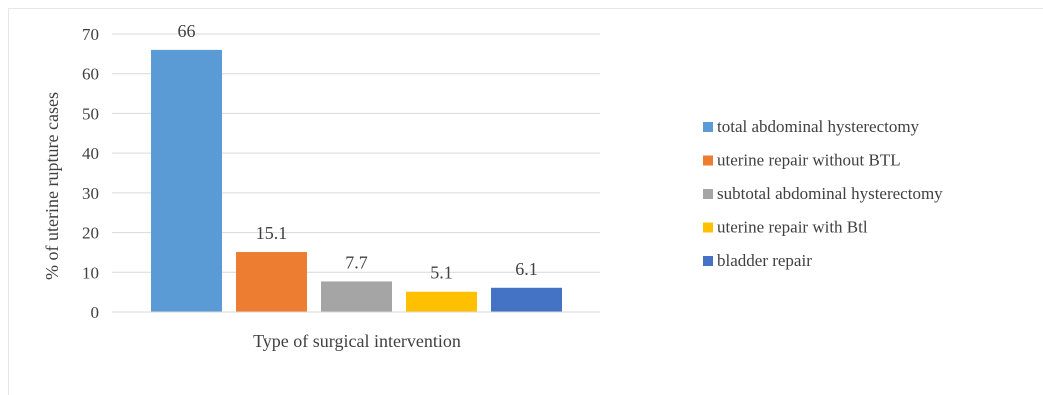  What do you see at coordinates (764, 260) in the screenshot?
I see `legend-label: bladder repair` at bounding box center [764, 260].